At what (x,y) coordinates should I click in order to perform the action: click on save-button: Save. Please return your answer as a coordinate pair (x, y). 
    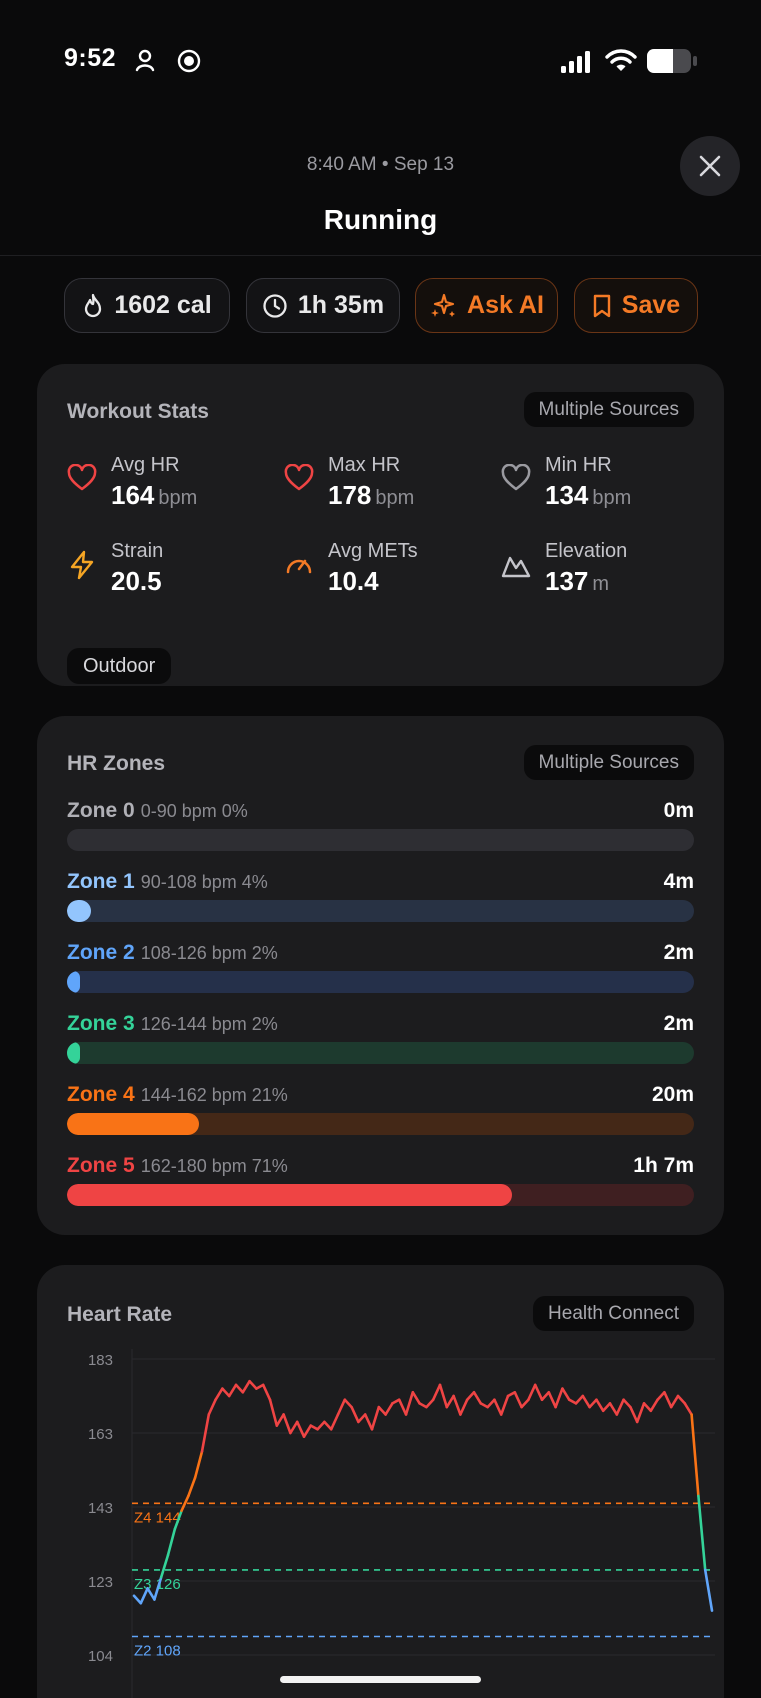
    Looking at the image, I should click on (636, 305).